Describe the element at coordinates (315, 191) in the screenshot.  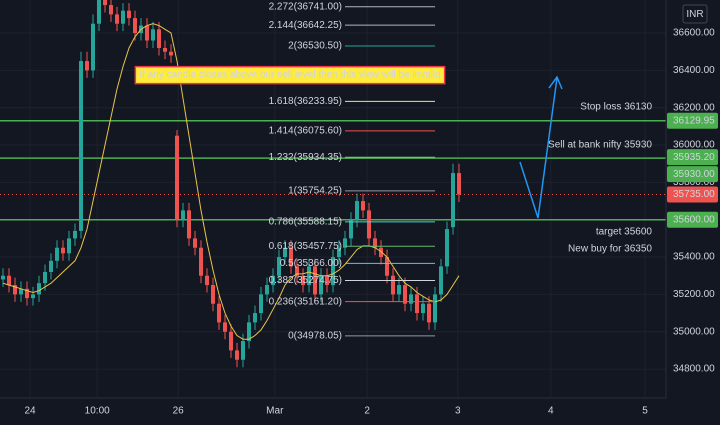
I see `fib-label: 1(35754.25)` at that location.